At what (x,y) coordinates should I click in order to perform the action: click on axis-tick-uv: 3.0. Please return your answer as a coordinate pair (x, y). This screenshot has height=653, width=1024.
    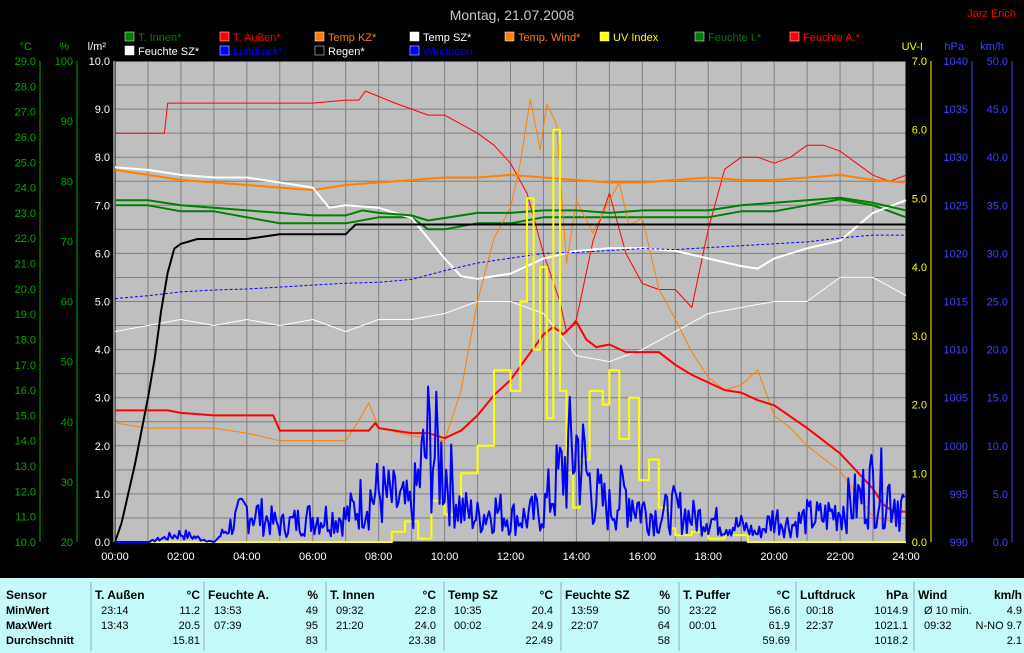
    Looking at the image, I should click on (919, 337).